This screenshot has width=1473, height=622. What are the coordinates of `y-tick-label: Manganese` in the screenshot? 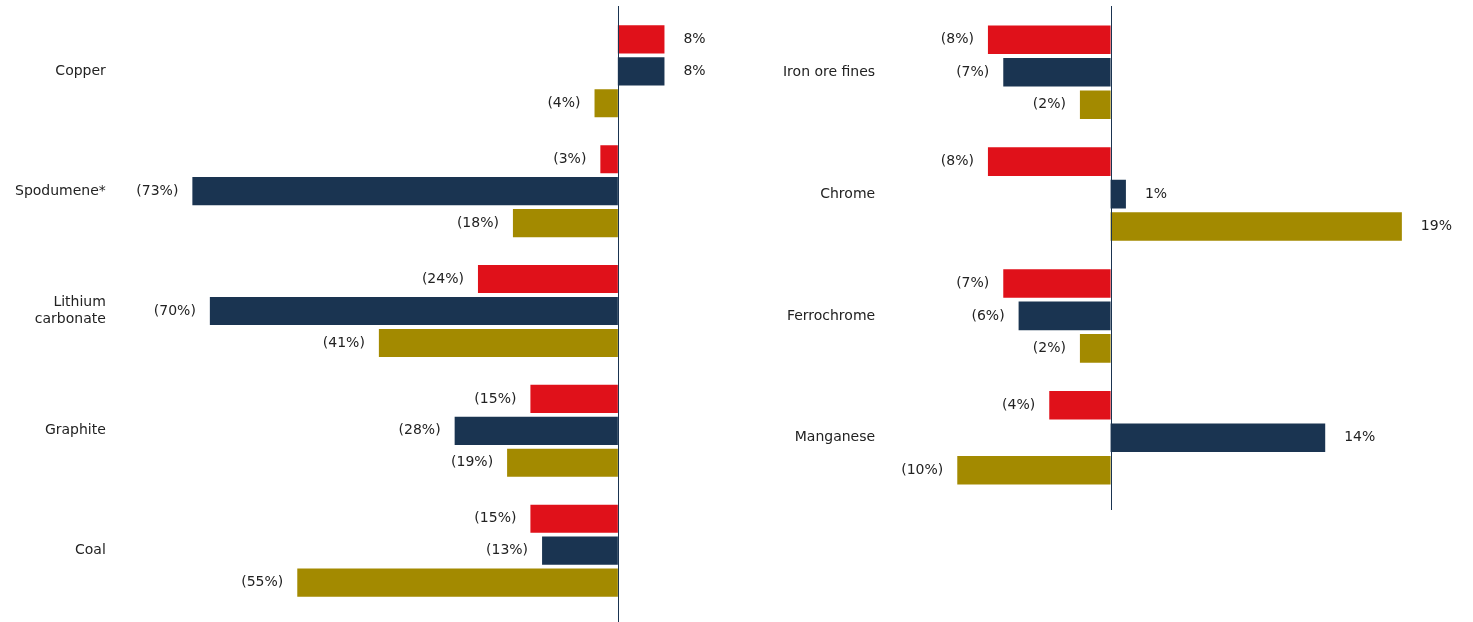 It's located at (835, 436).